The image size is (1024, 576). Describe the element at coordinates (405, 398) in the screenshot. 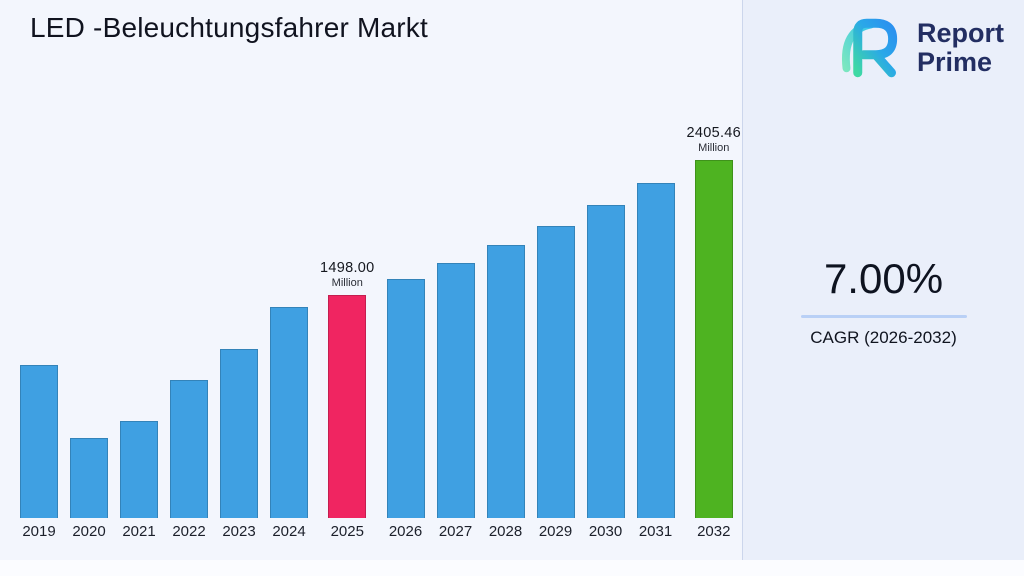

I see `bar-2026` at that location.